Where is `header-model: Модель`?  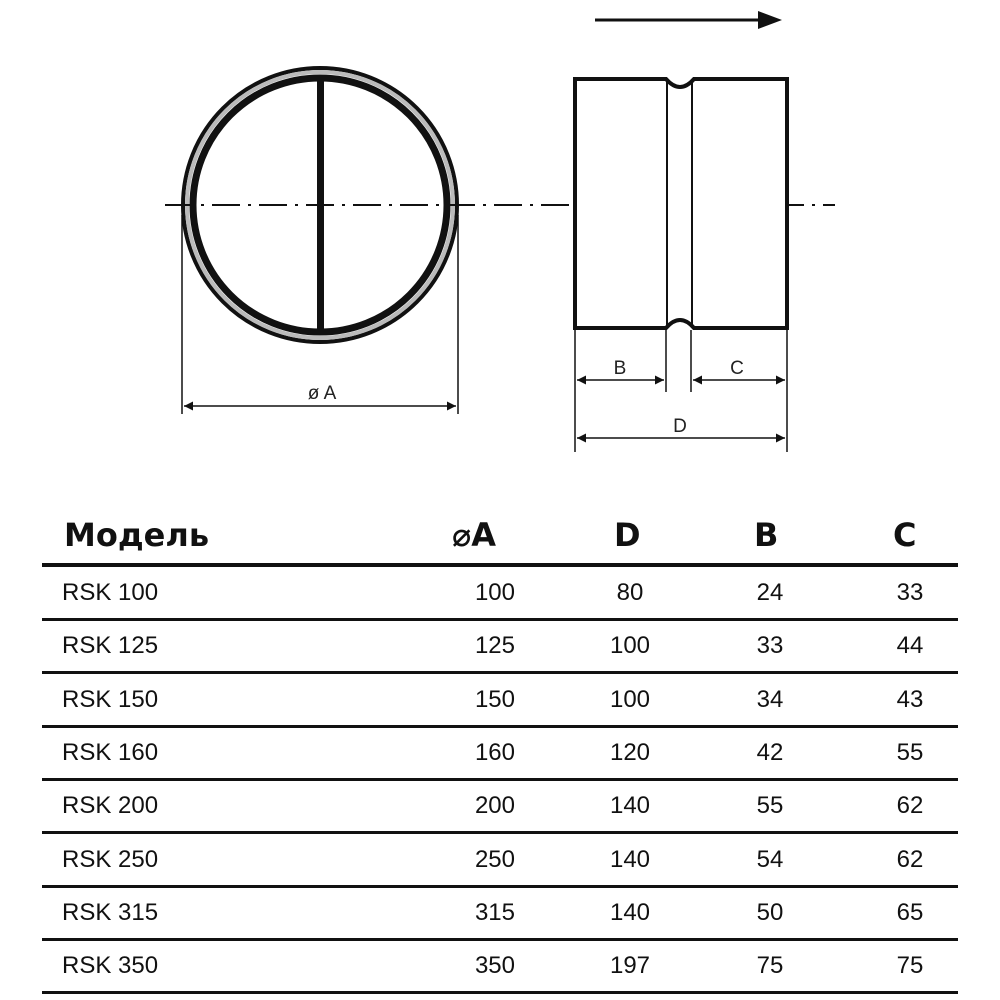
header-model: Модель is located at coordinates (137, 535).